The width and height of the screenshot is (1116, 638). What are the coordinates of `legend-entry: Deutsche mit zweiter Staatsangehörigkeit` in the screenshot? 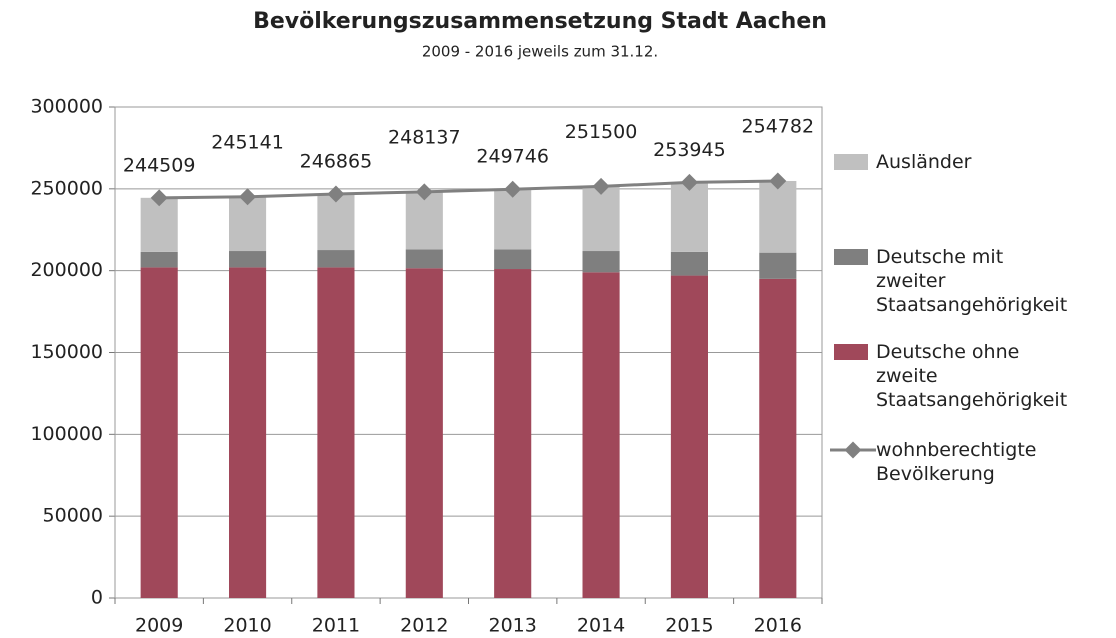 It's located at (970, 281).